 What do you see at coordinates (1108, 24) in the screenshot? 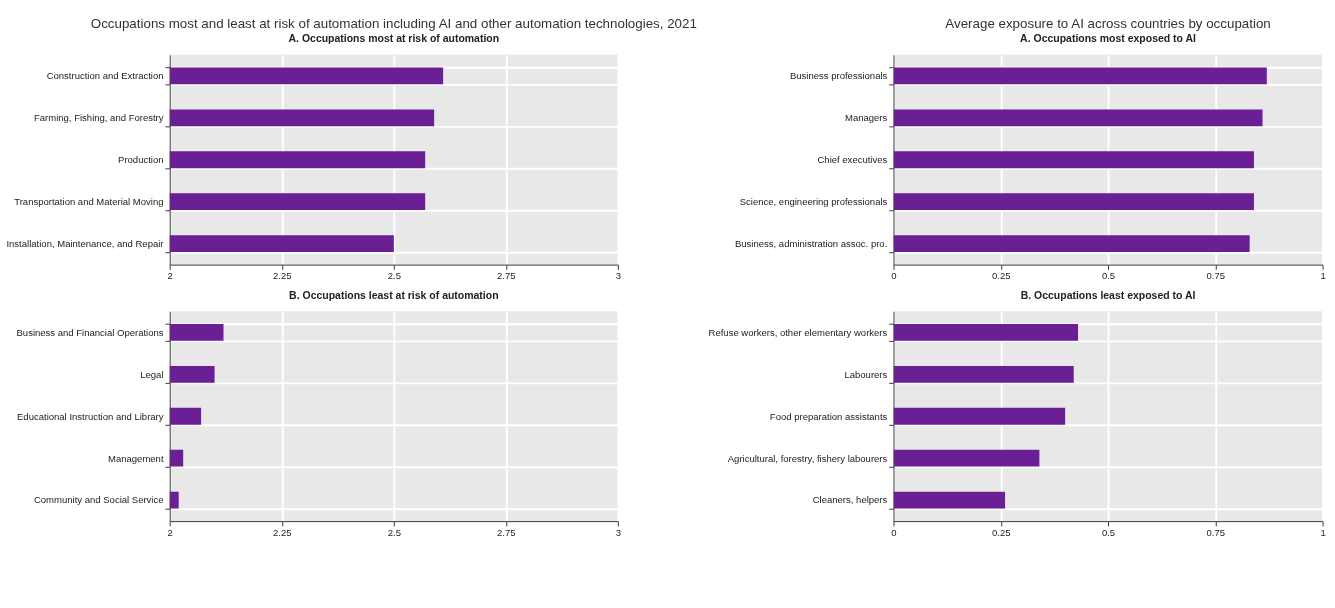
I see `chart-title: Average exposure to AI across countries by occupation` at bounding box center [1108, 24].